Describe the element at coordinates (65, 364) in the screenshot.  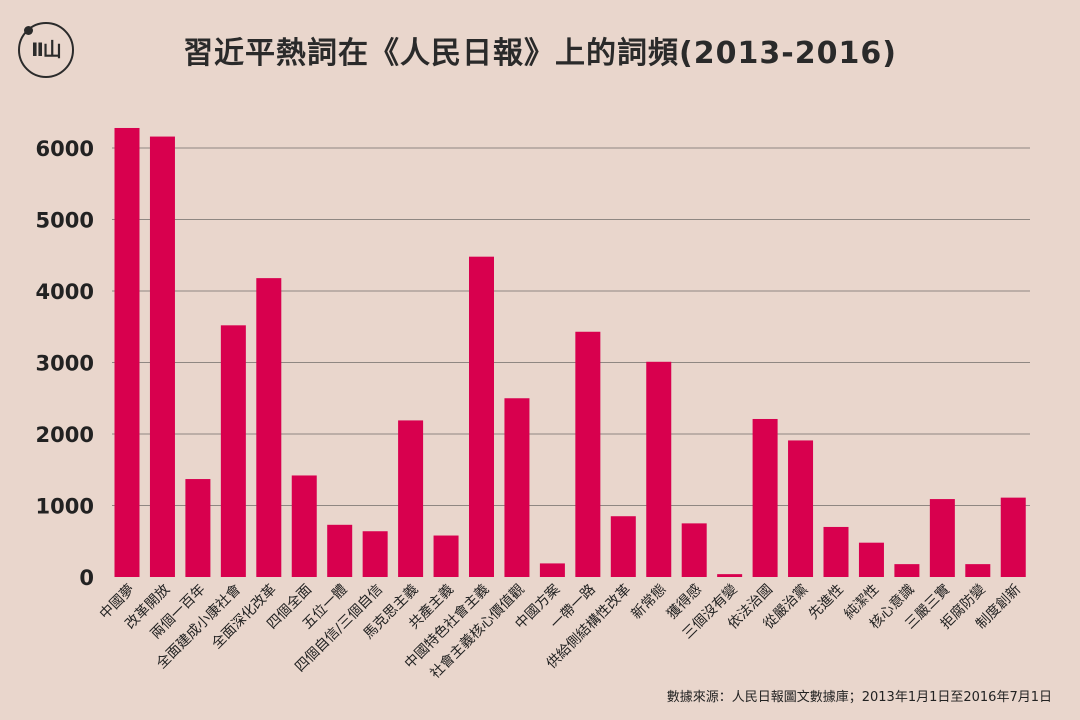
I see `y-tick-label: 3000` at that location.